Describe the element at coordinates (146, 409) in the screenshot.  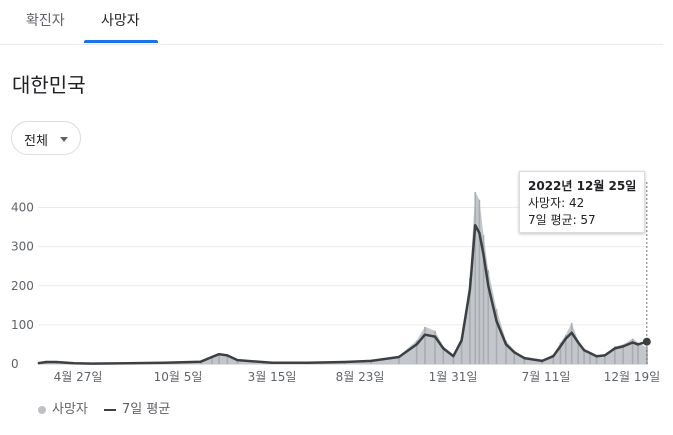
I see `legend-average-label: 7일 평균` at that location.